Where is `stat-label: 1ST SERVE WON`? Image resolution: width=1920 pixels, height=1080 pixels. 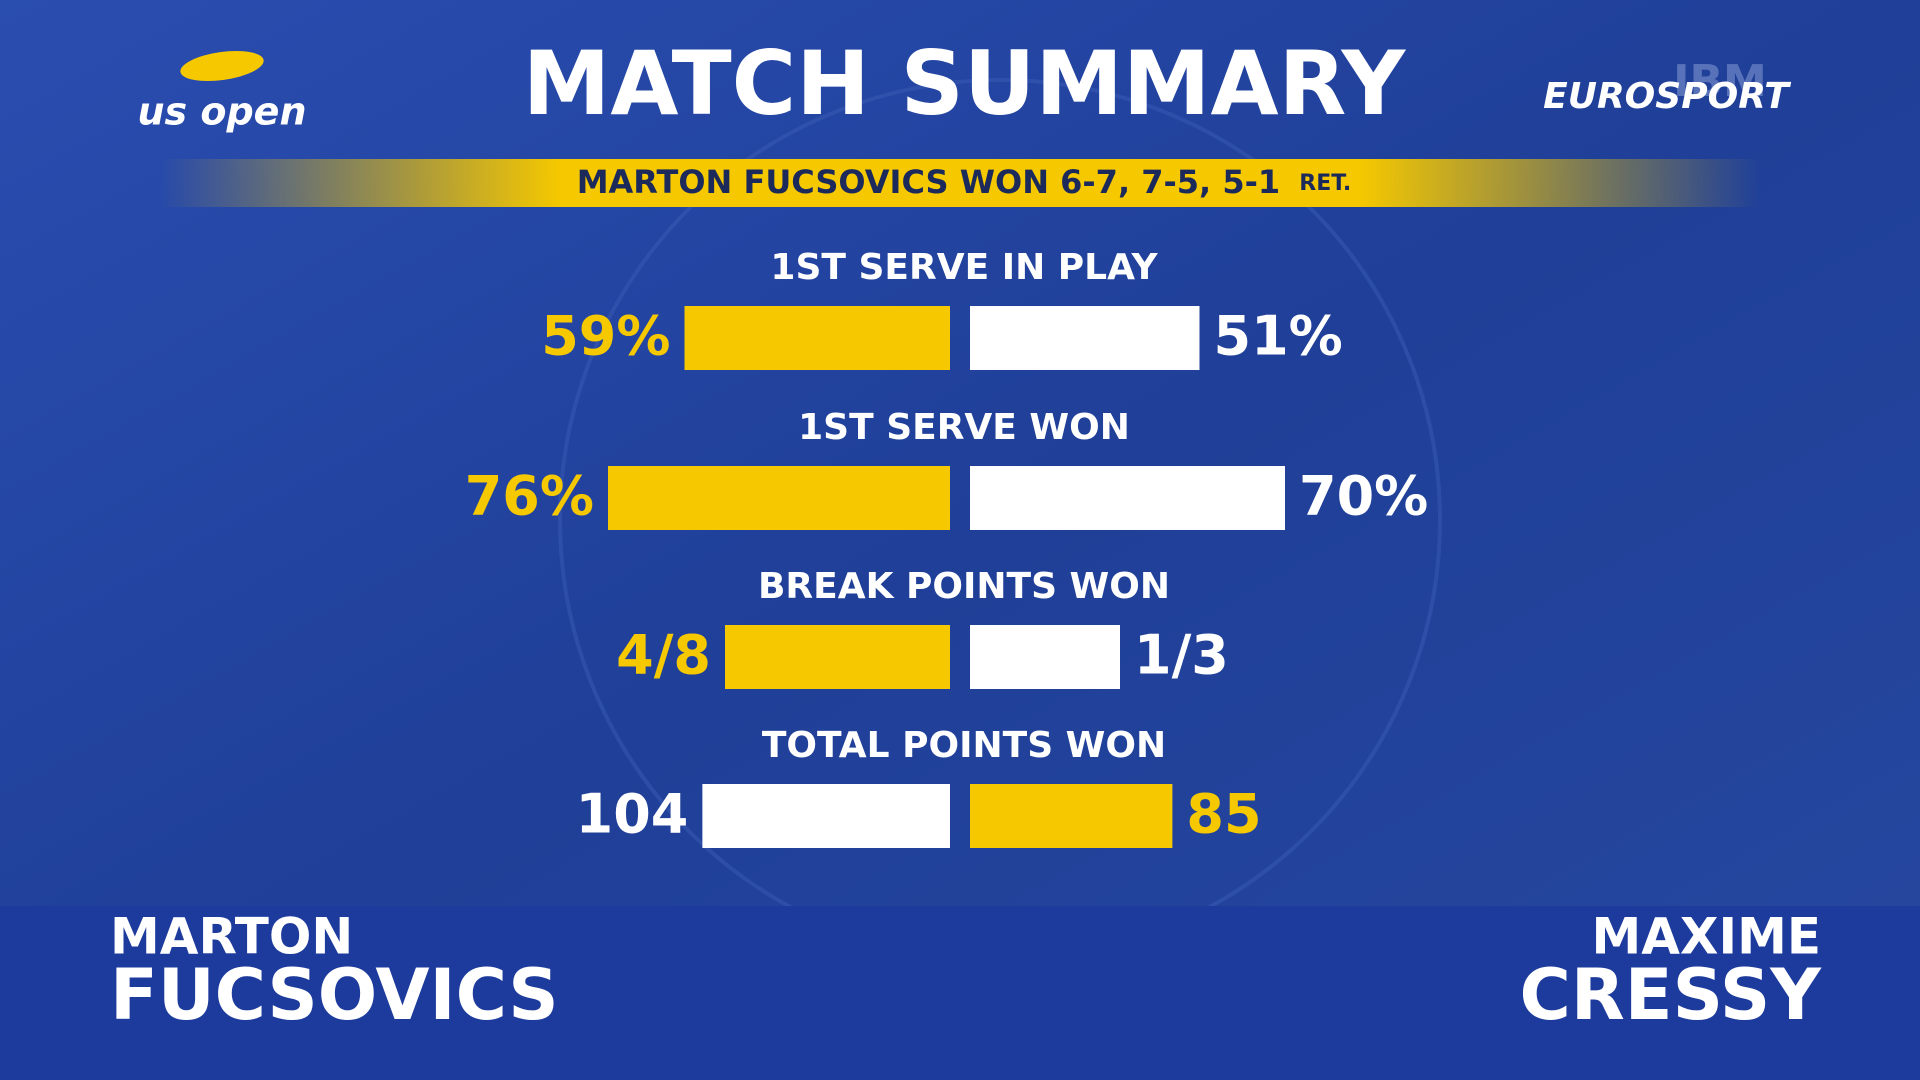 stat-label: 1ST SERVE WON is located at coordinates (964, 427).